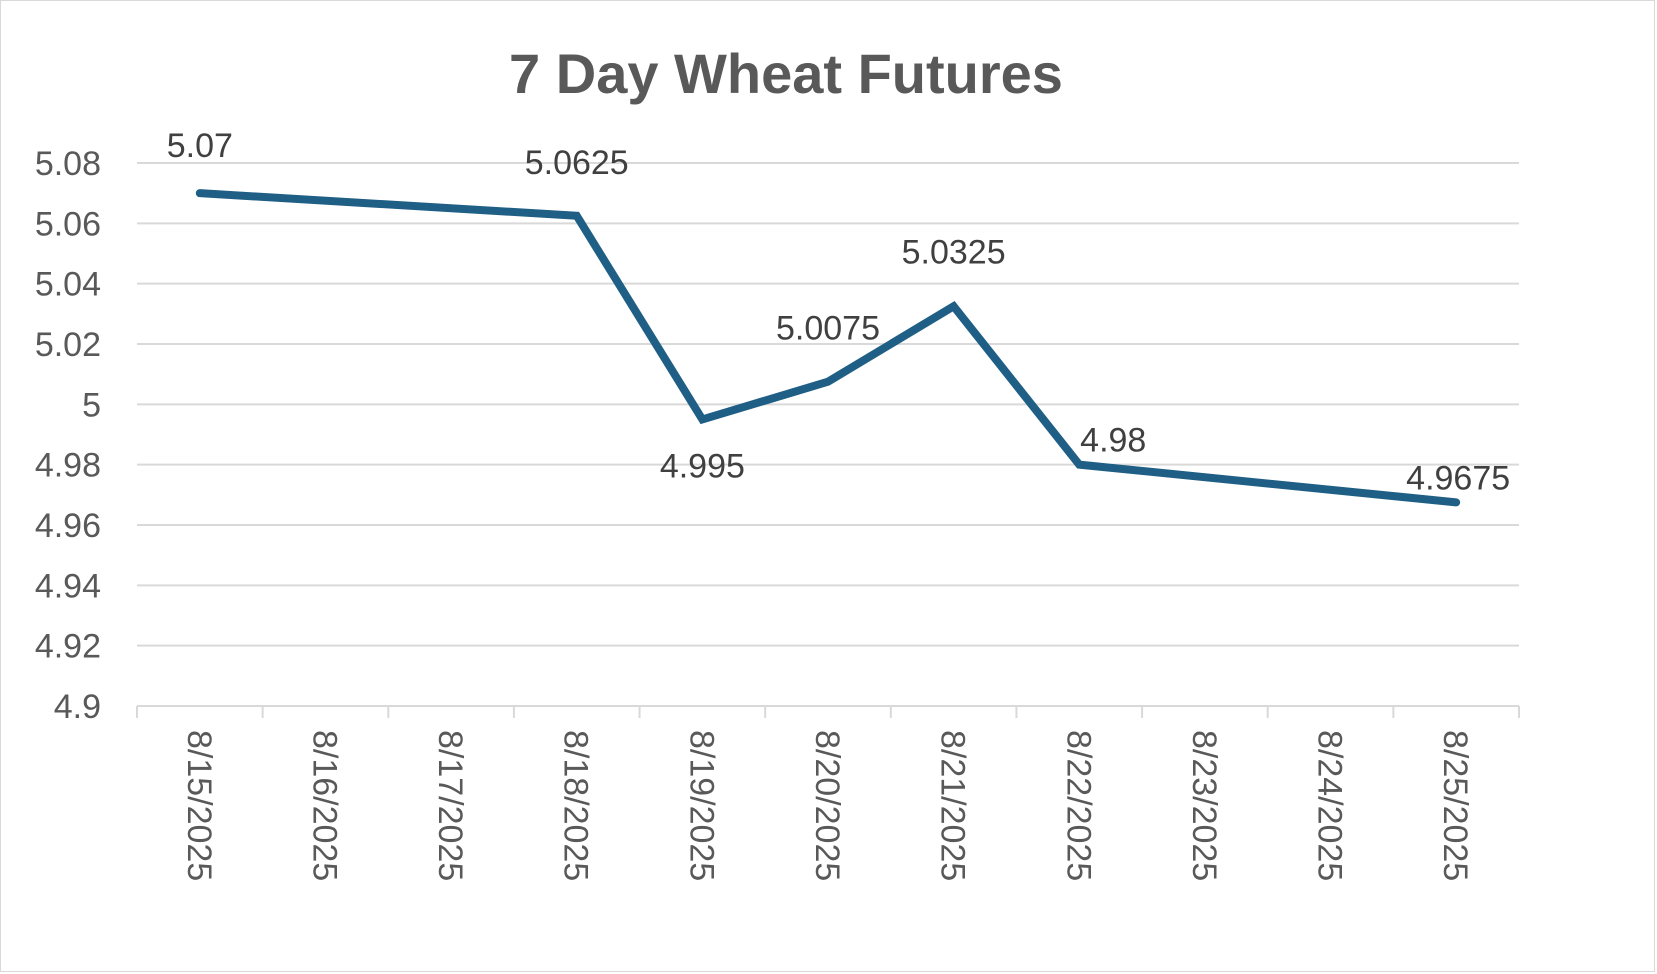  What do you see at coordinates (953, 805) in the screenshot?
I see `x-tick-label: 8/21/2025` at bounding box center [953, 805].